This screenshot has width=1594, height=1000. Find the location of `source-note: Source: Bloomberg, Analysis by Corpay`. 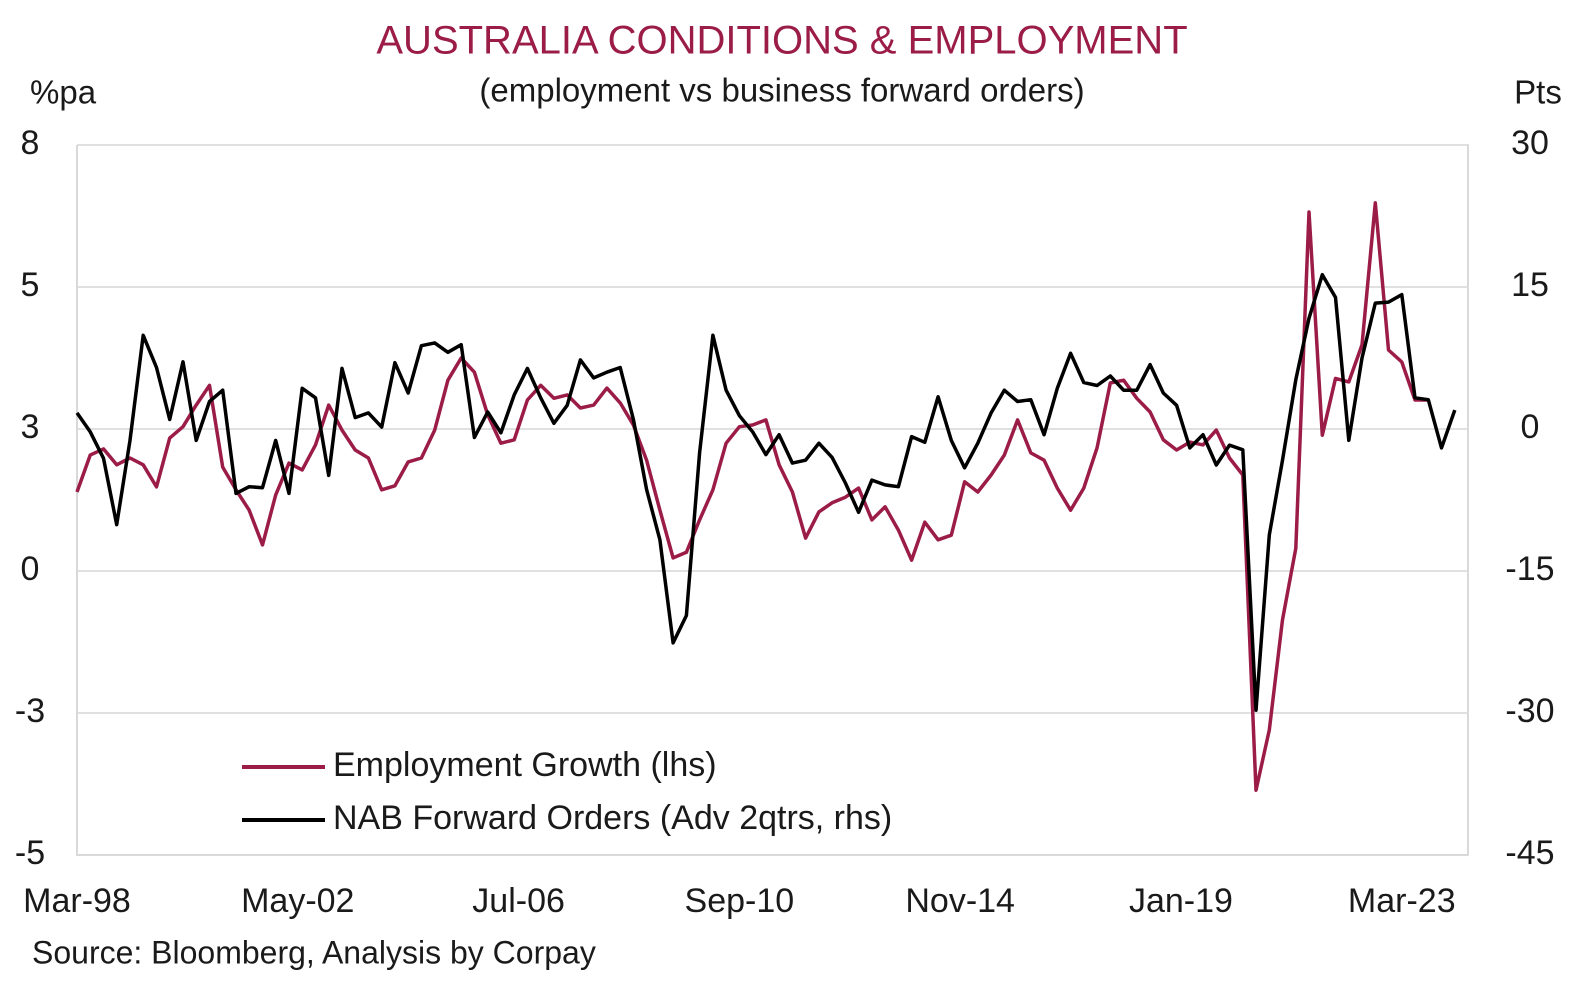

source-note: Source: Bloomberg, Analysis by Corpay is located at coordinates (314, 952).